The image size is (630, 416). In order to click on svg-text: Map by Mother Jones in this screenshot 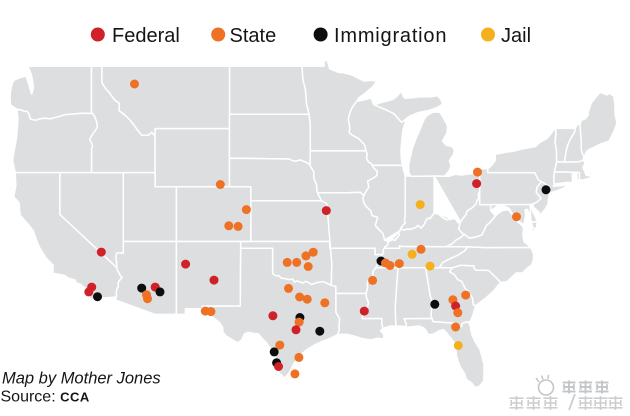, I will do `click(81, 379)`.